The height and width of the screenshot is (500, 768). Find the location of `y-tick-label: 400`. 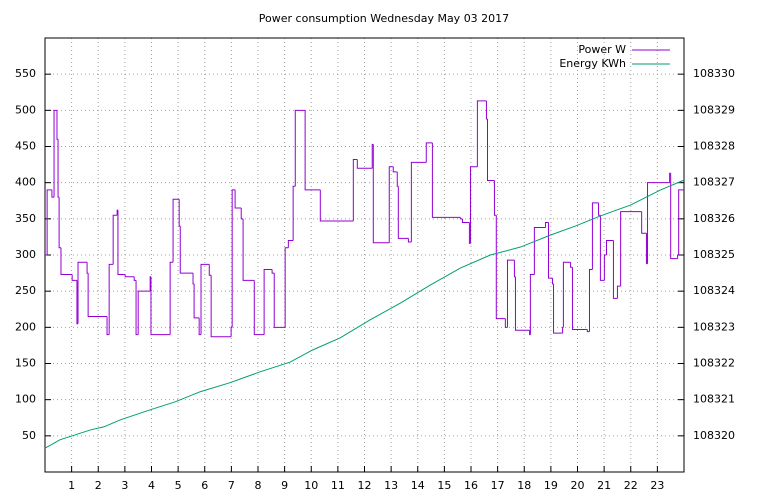

y-tick-label: 400 is located at coordinates (25, 182).